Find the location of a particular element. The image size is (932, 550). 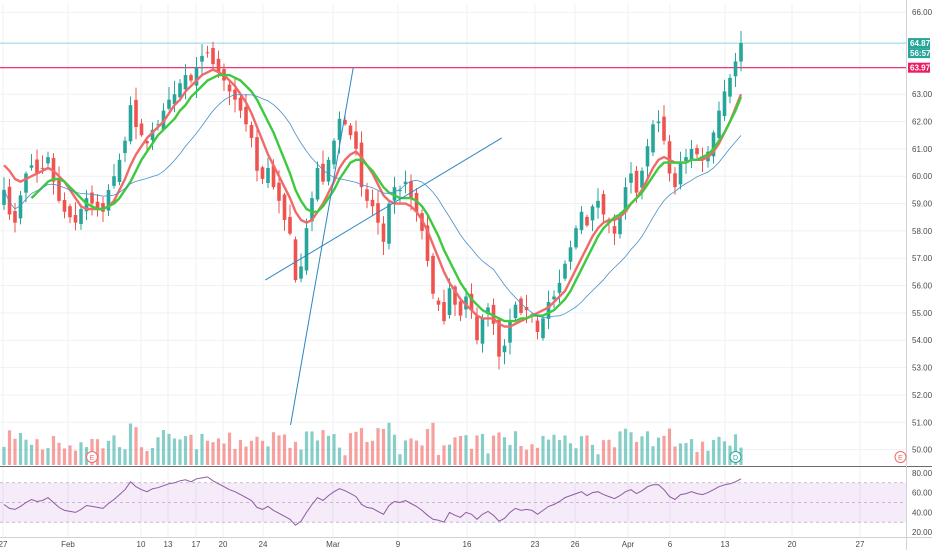

time-tick-label: 10 is located at coordinates (141, 544).